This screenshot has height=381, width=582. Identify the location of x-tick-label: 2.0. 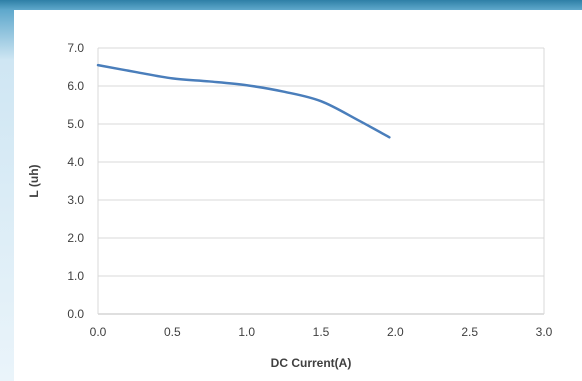
(395, 332).